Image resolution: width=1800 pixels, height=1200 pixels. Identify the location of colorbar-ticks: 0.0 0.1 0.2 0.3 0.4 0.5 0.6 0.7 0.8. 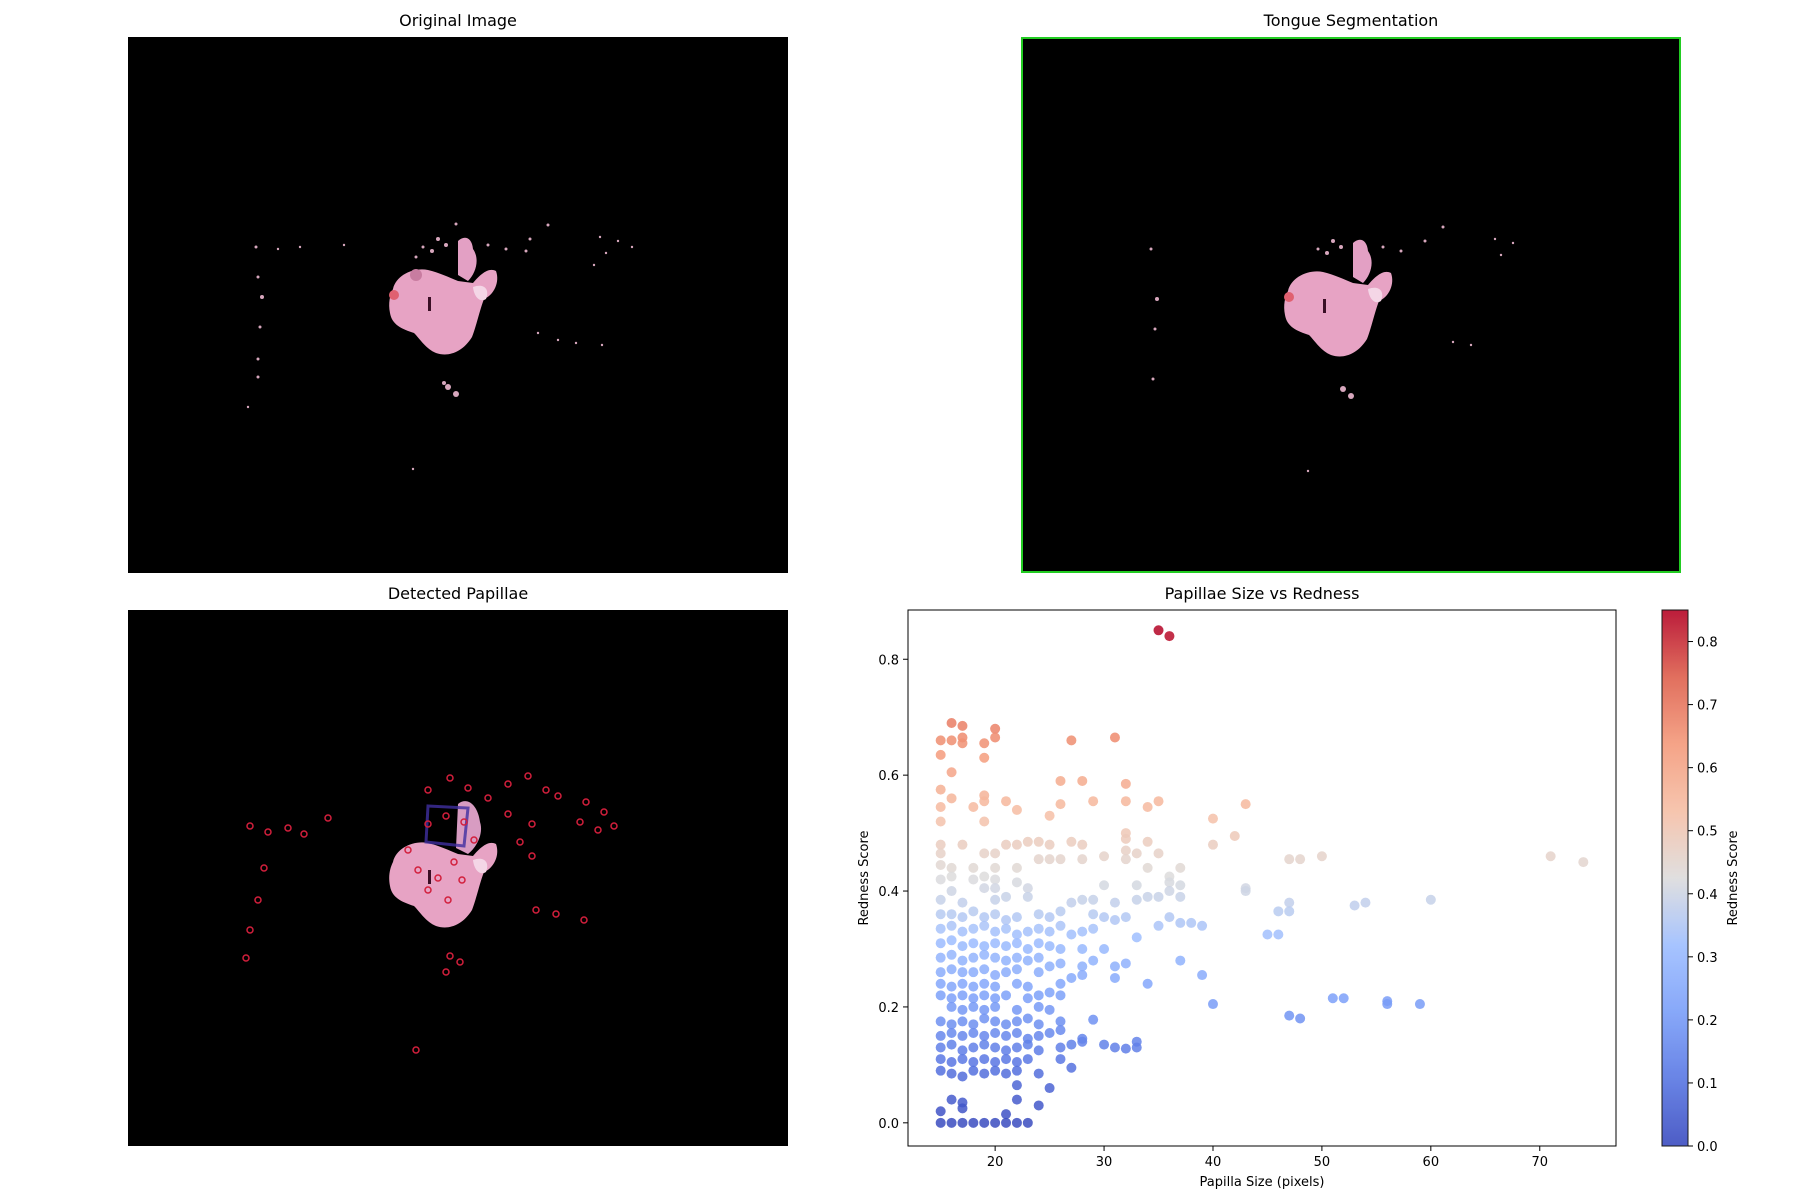
(1703, 895).